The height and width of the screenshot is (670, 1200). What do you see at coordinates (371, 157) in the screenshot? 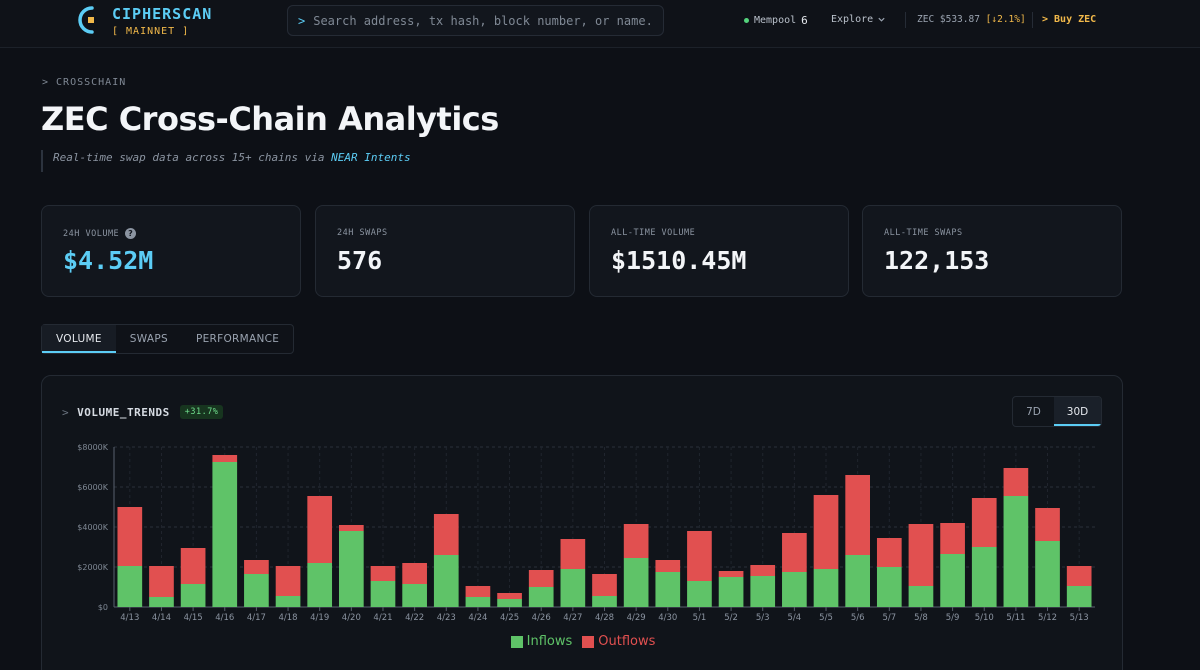
I see `near-intents-link: NEAR Intents` at bounding box center [371, 157].